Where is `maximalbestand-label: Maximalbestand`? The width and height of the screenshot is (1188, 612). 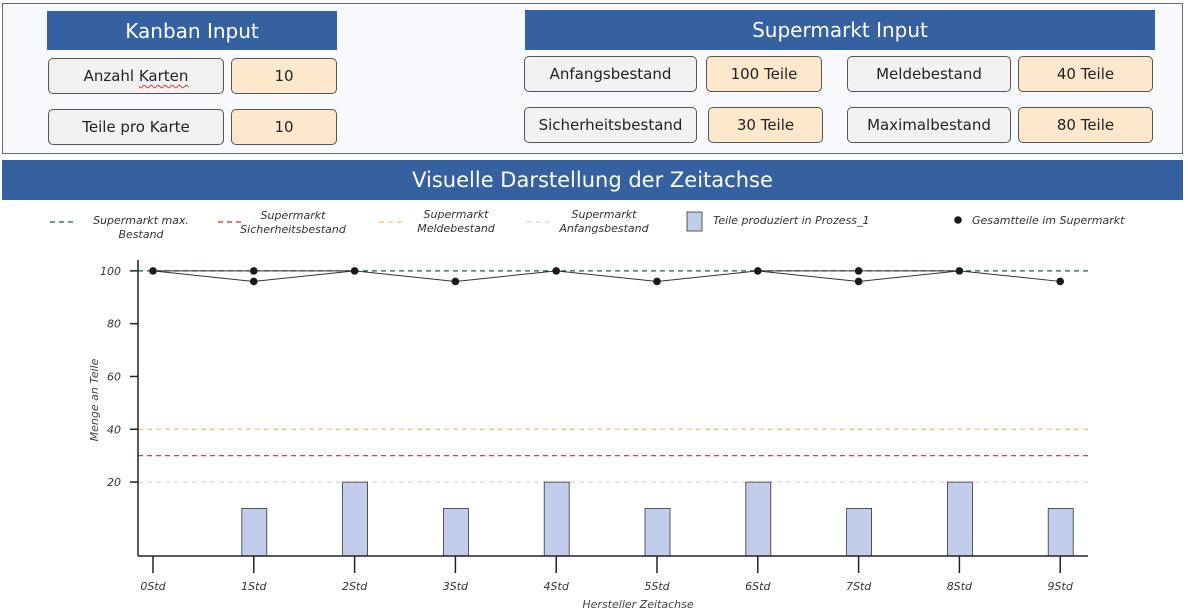 maximalbestand-label: Maximalbestand is located at coordinates (929, 125).